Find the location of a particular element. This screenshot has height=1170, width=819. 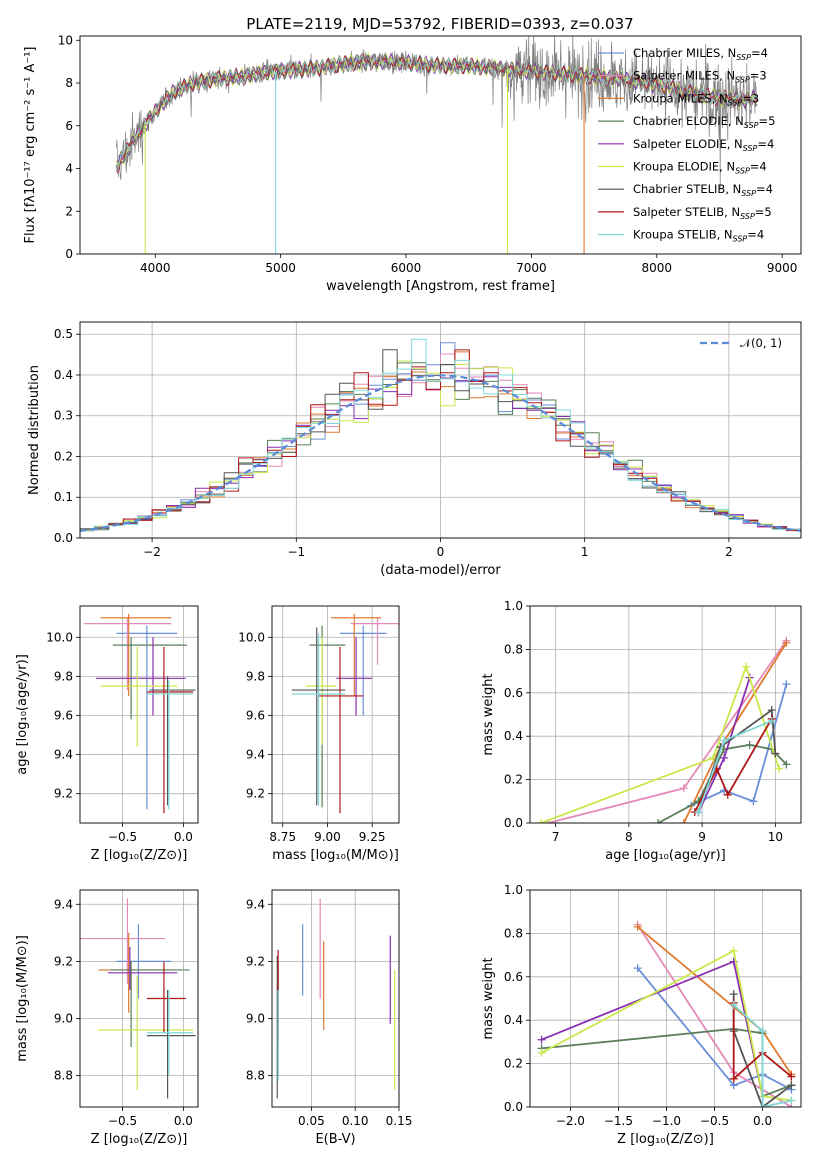

x-tick-label: 5000 is located at coordinates (280, 268).